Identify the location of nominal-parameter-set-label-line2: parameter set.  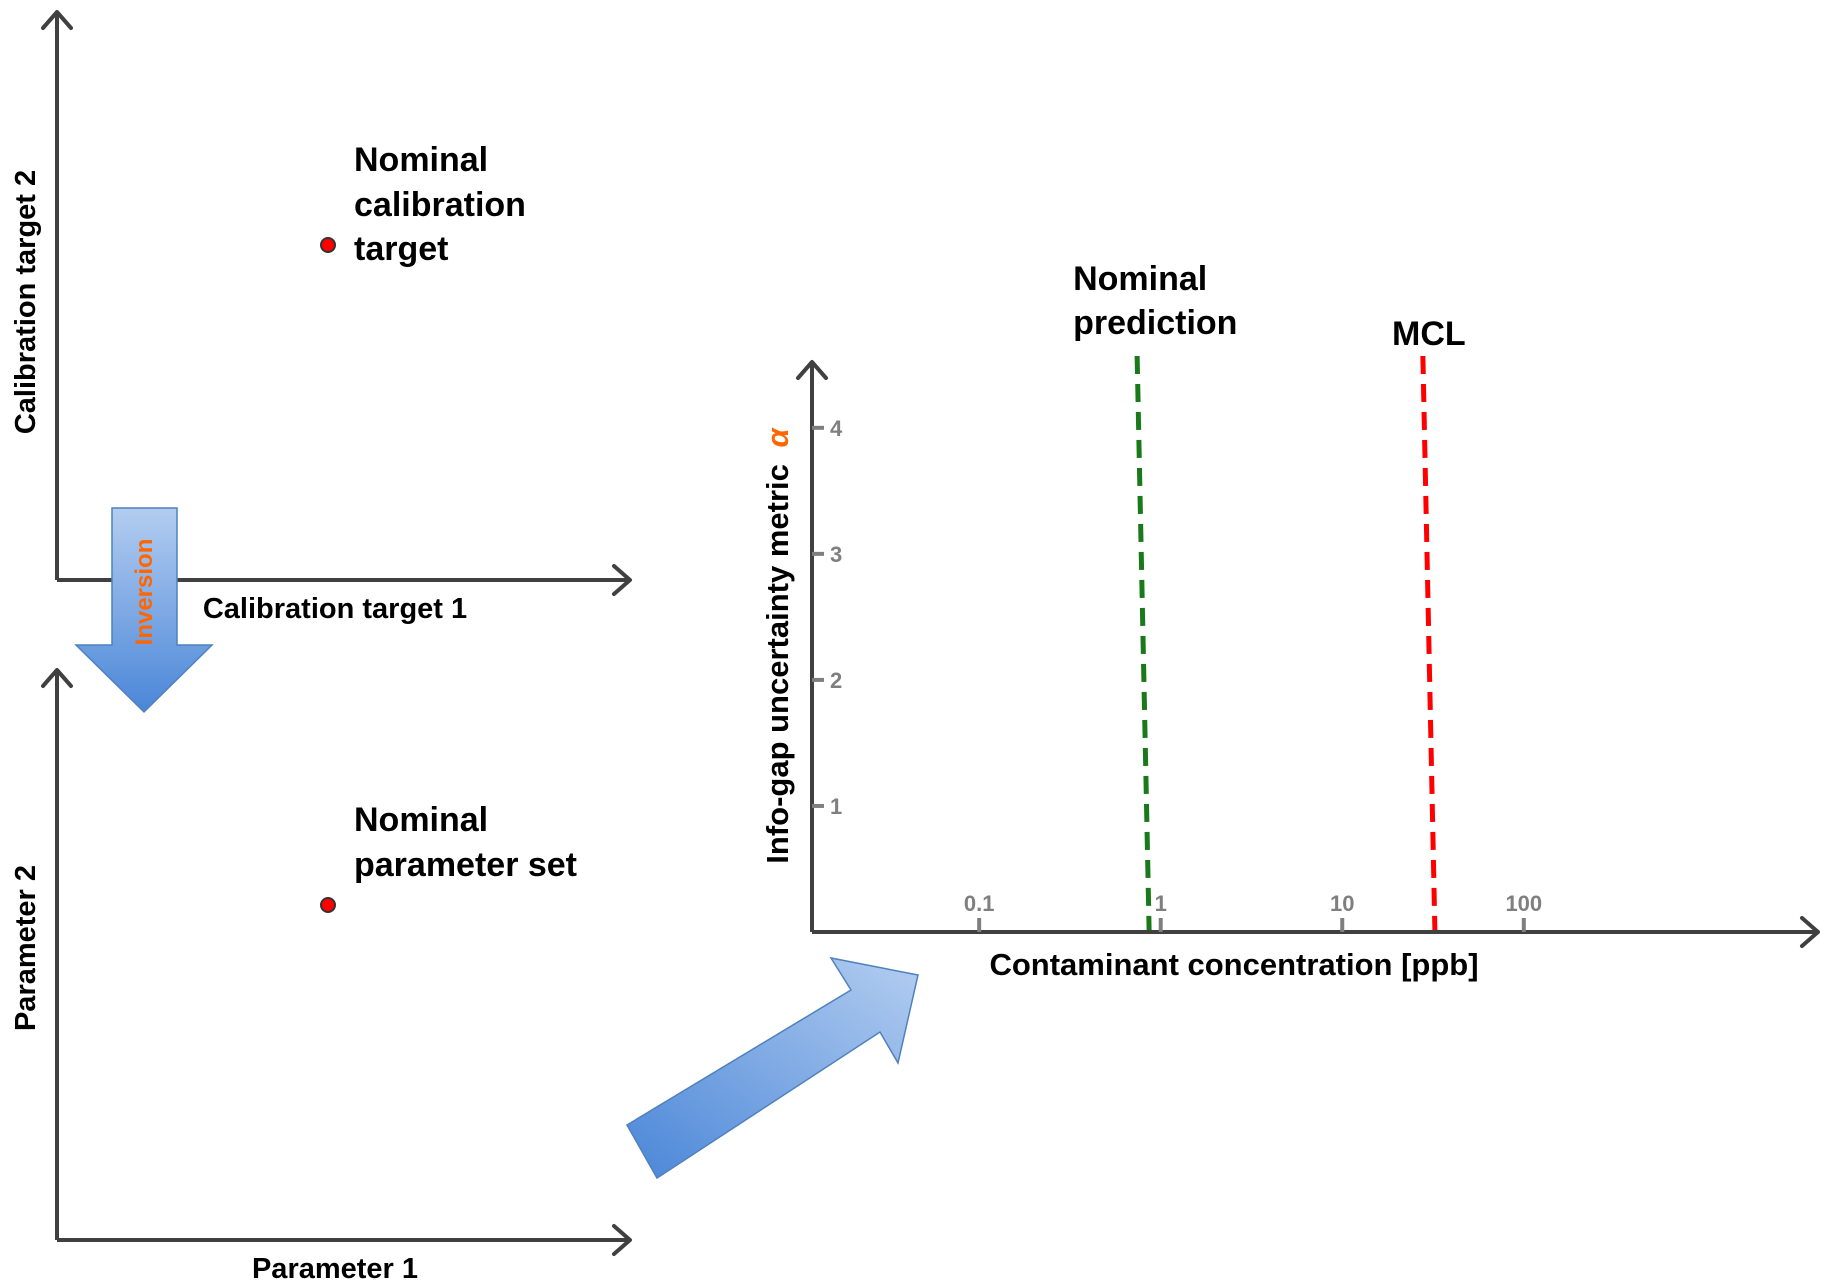
(465, 865).